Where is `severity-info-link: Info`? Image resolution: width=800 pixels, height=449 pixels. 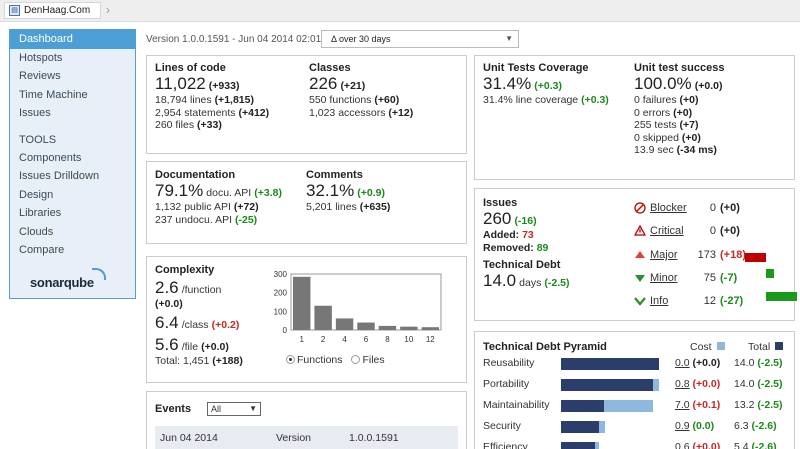
severity-info-link: Info is located at coordinates (659, 301).